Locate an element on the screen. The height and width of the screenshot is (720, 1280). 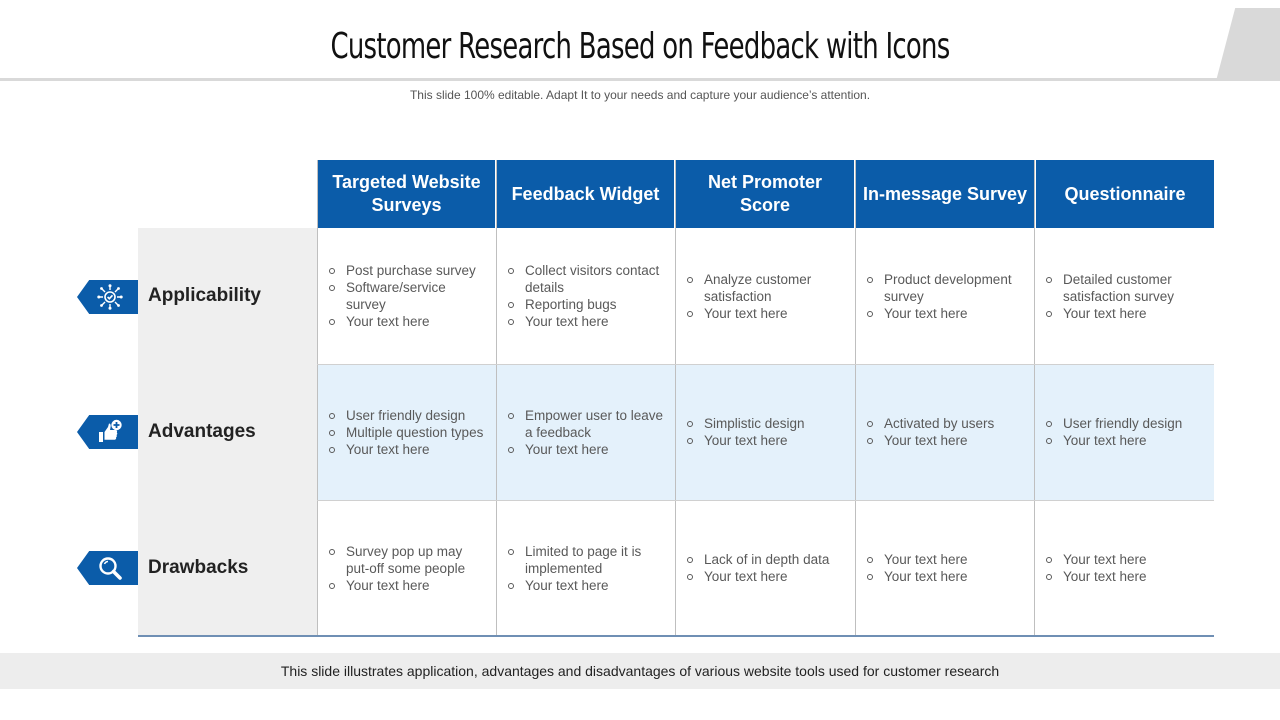
table-bottom-border is located at coordinates (676, 636).